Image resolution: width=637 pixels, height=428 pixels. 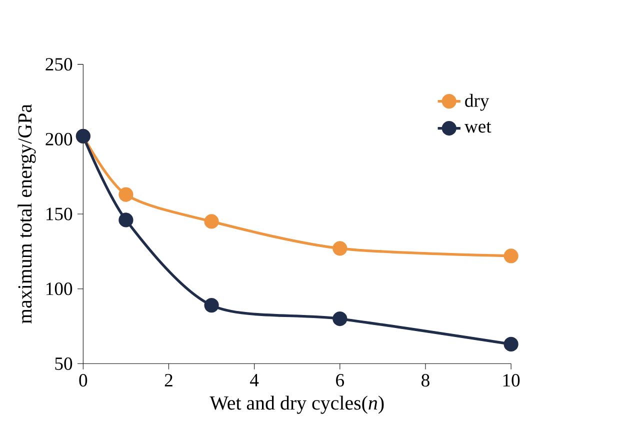 I want to click on x-axis-title: Wet and dry cycles(n), so click(x=297, y=405).